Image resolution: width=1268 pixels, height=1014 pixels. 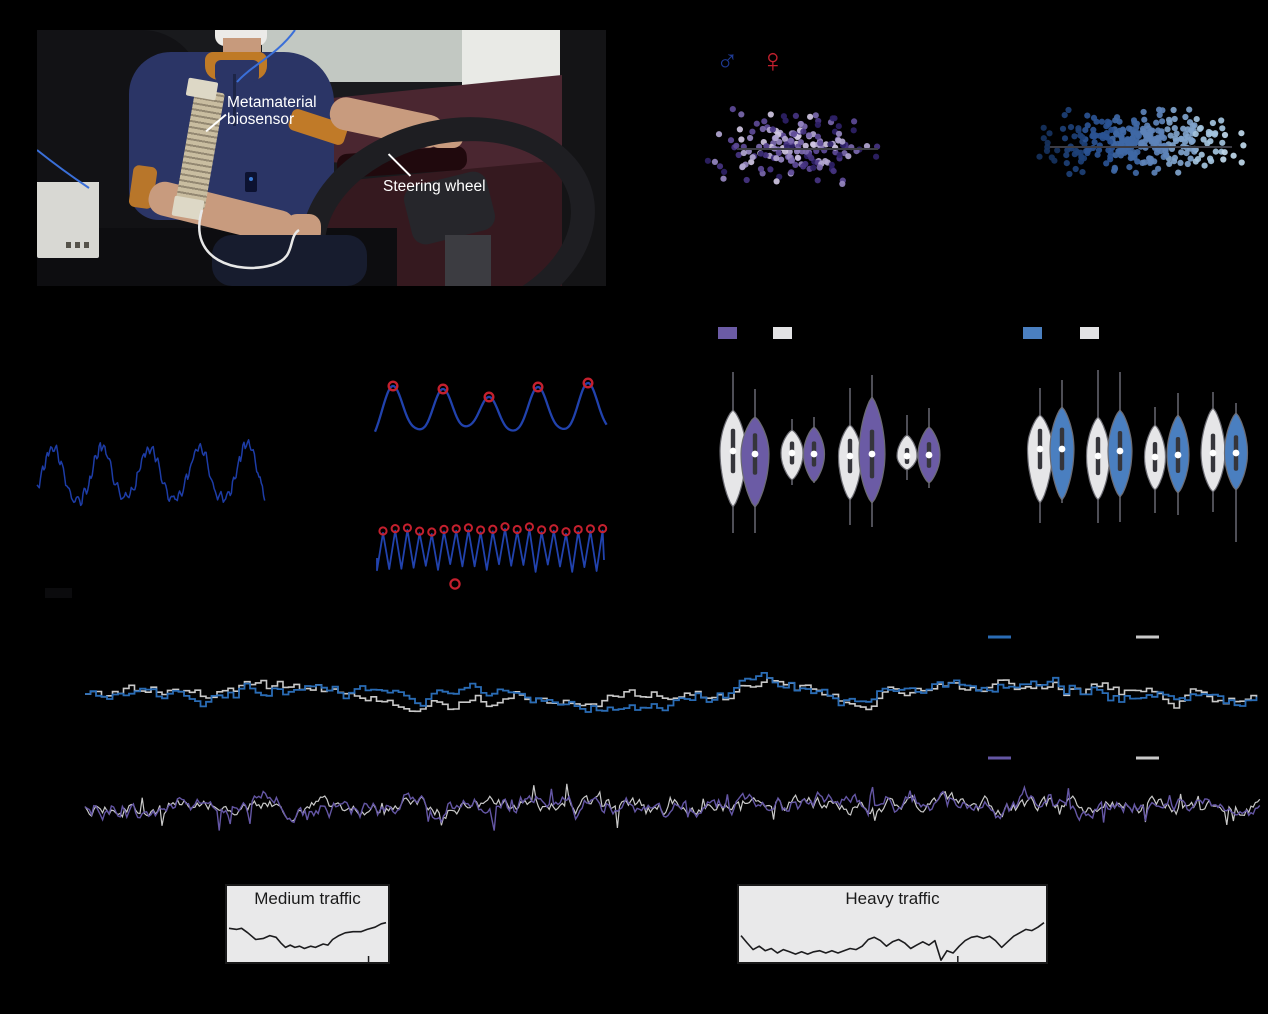 What do you see at coordinates (490, 405) in the screenshot?
I see `respiration-peaks-plot` at bounding box center [490, 405].